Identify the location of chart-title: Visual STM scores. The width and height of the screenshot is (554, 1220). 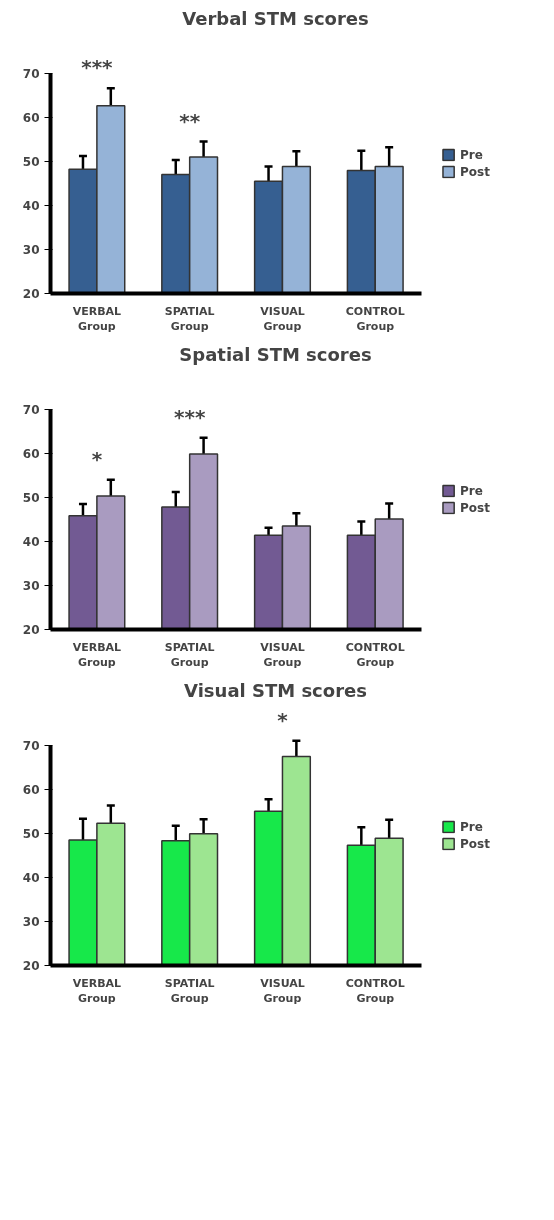
(275, 690).